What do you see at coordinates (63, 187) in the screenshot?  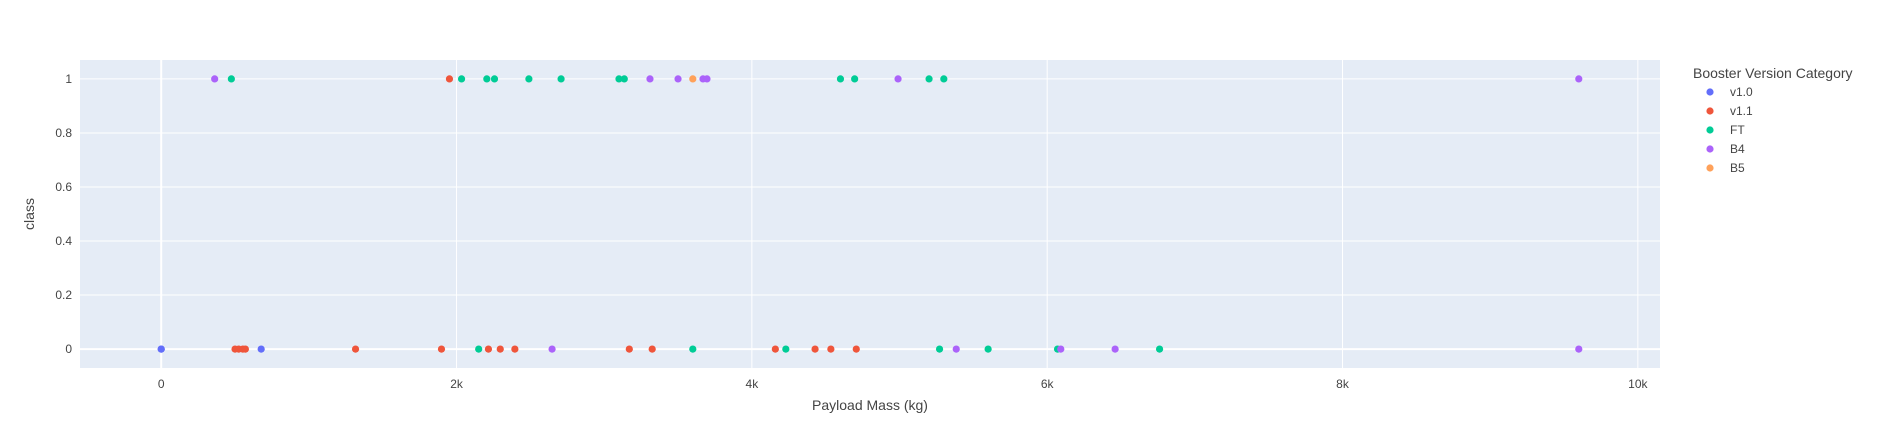 I see `y-tick-label: 0.6` at bounding box center [63, 187].